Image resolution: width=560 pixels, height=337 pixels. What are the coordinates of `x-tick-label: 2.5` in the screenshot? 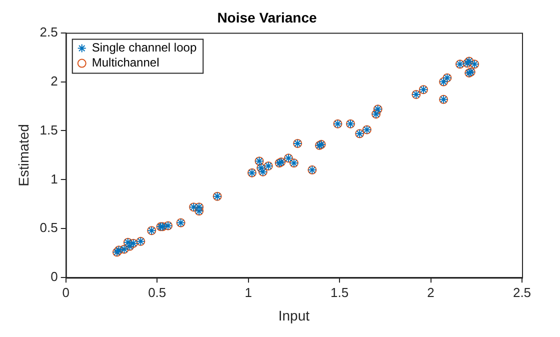 It's located at (522, 292).